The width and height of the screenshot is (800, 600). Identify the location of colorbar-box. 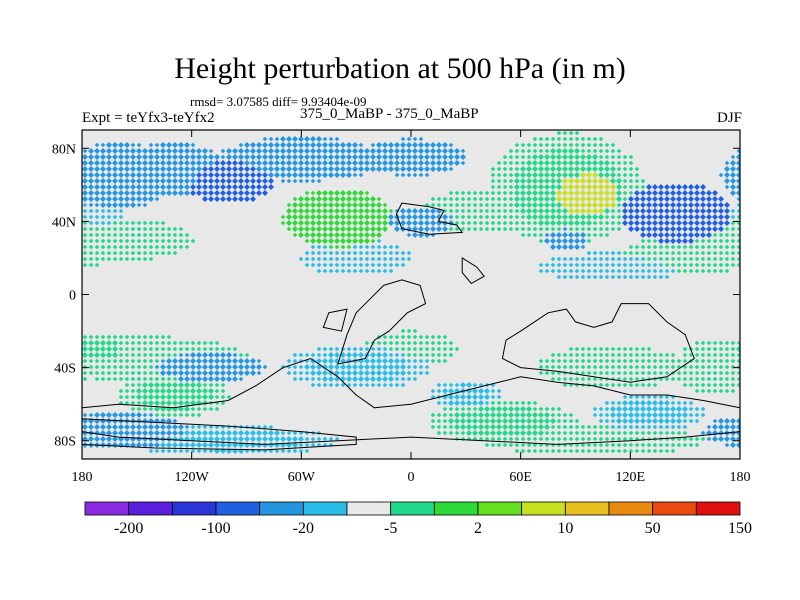
(150, 508).